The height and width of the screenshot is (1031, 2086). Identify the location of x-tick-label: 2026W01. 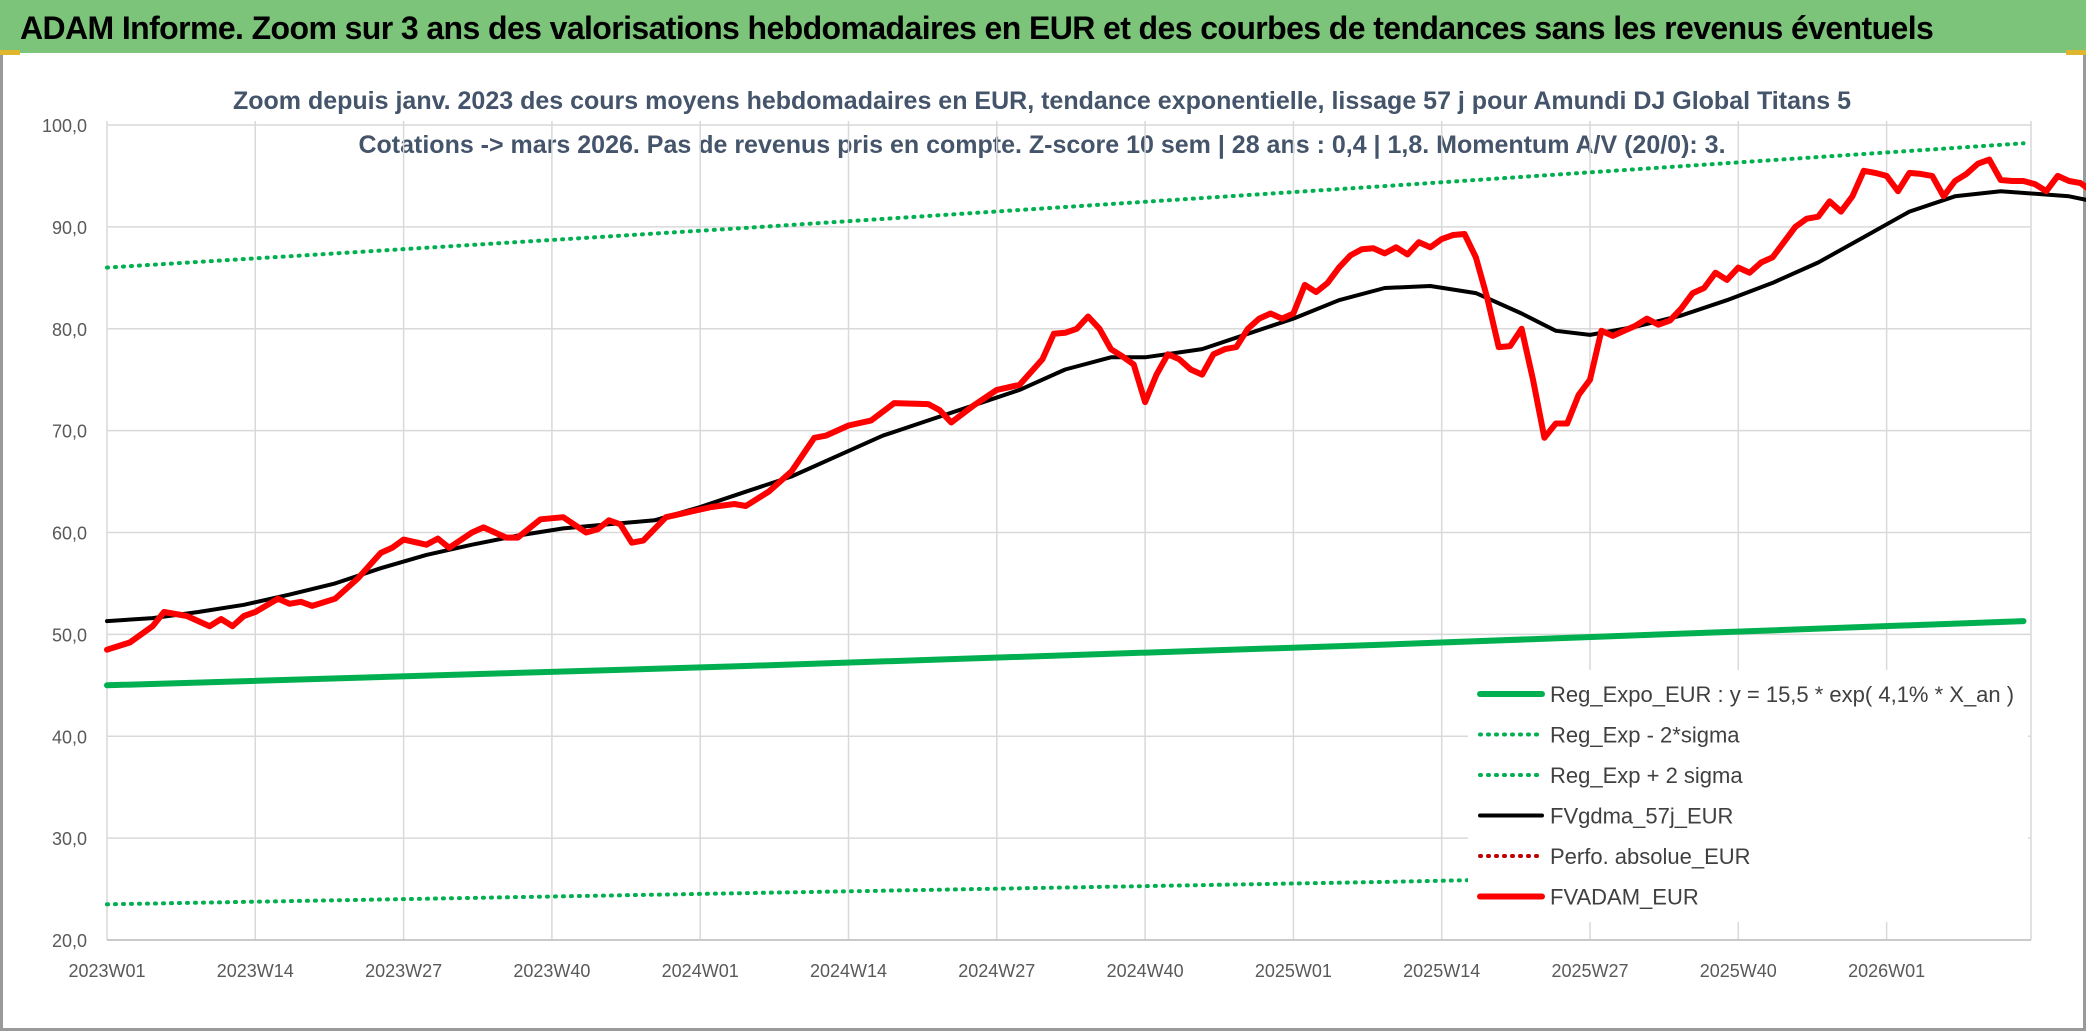
(1886, 971).